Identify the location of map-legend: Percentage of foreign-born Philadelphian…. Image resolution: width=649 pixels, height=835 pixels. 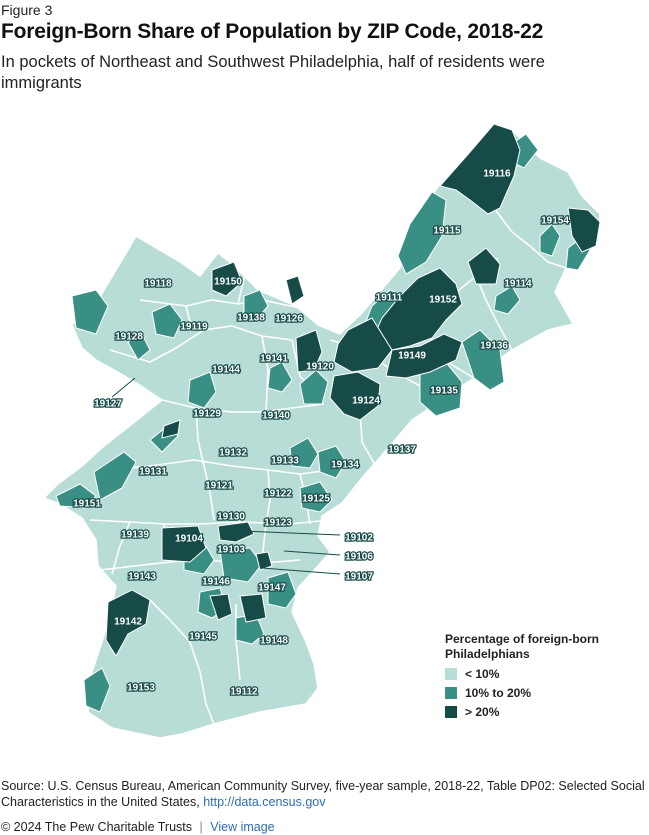
(540, 675).